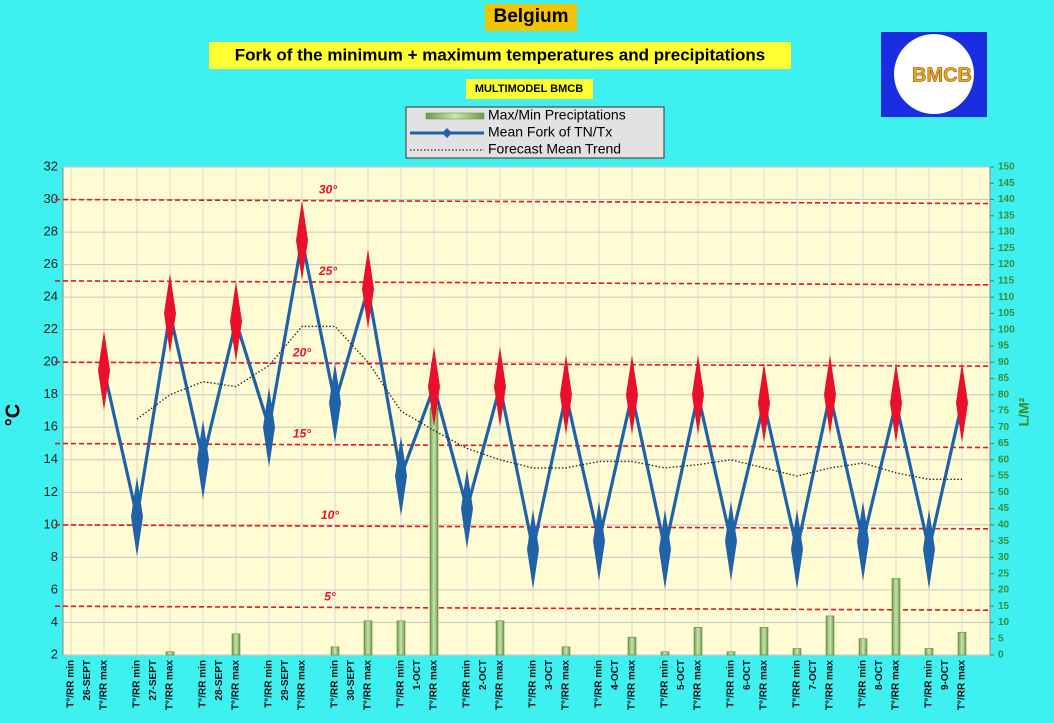  I want to click on y-tick-label: 16, so click(51, 426).